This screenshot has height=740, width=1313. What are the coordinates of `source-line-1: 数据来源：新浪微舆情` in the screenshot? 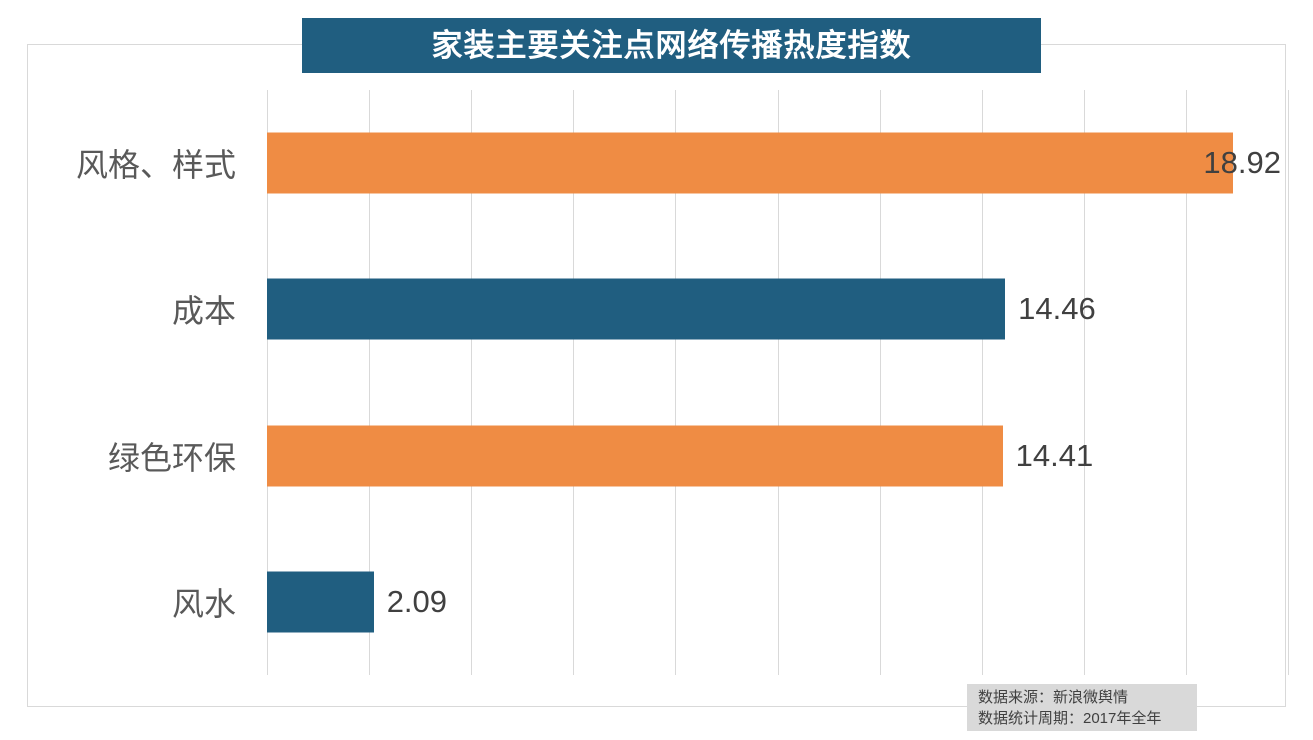 It's located at (1053, 697).